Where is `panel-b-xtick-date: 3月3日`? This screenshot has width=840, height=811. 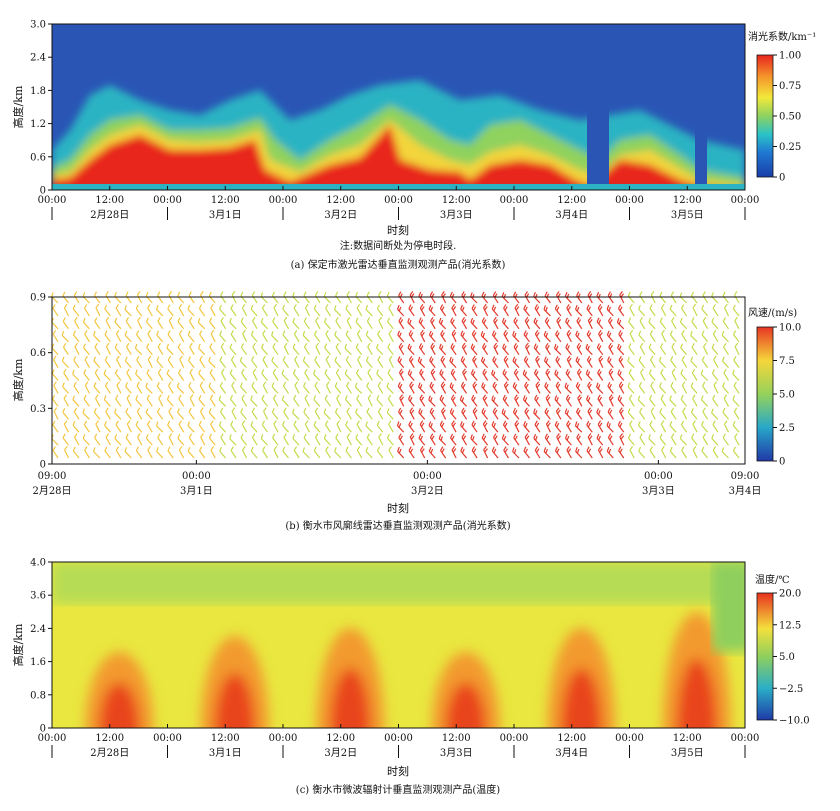 panel-b-xtick-date: 3月3日 is located at coordinates (658, 491).